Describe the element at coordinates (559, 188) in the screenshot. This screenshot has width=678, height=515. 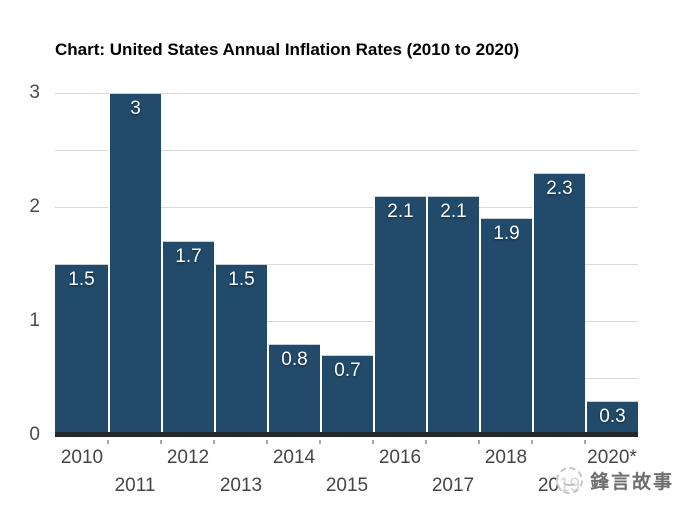
I see `bar-value-label: 2.3` at that location.